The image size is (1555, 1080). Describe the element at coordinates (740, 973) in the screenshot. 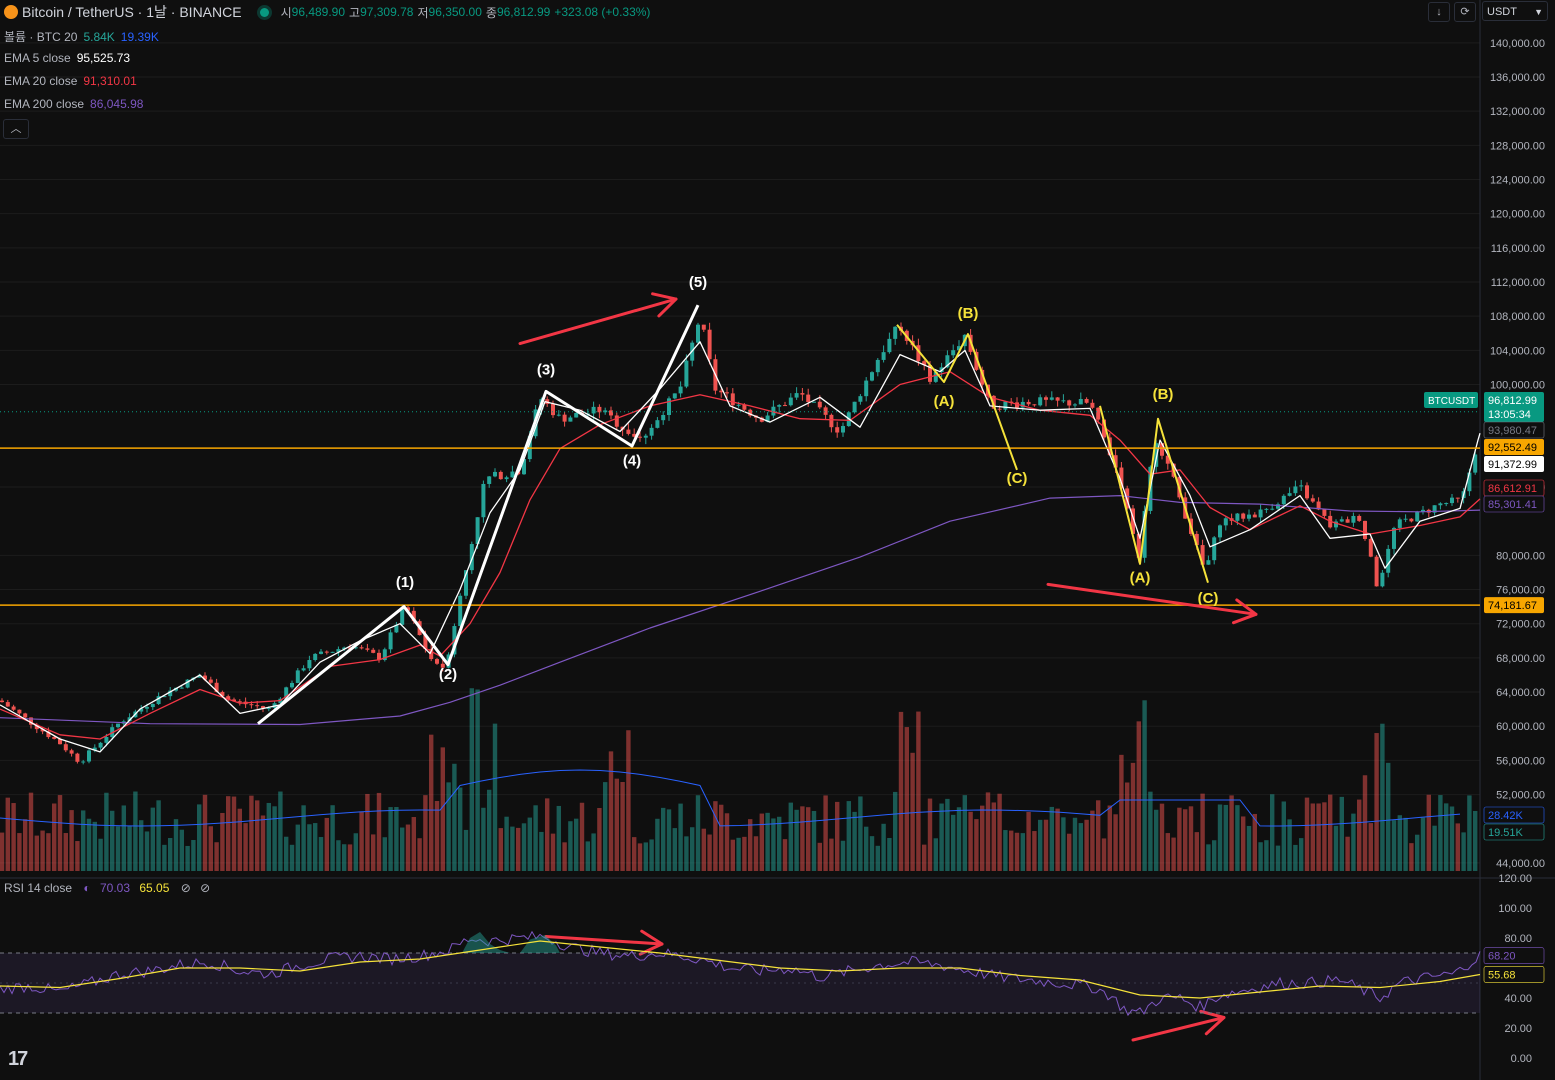

I see `rsi-line` at that location.